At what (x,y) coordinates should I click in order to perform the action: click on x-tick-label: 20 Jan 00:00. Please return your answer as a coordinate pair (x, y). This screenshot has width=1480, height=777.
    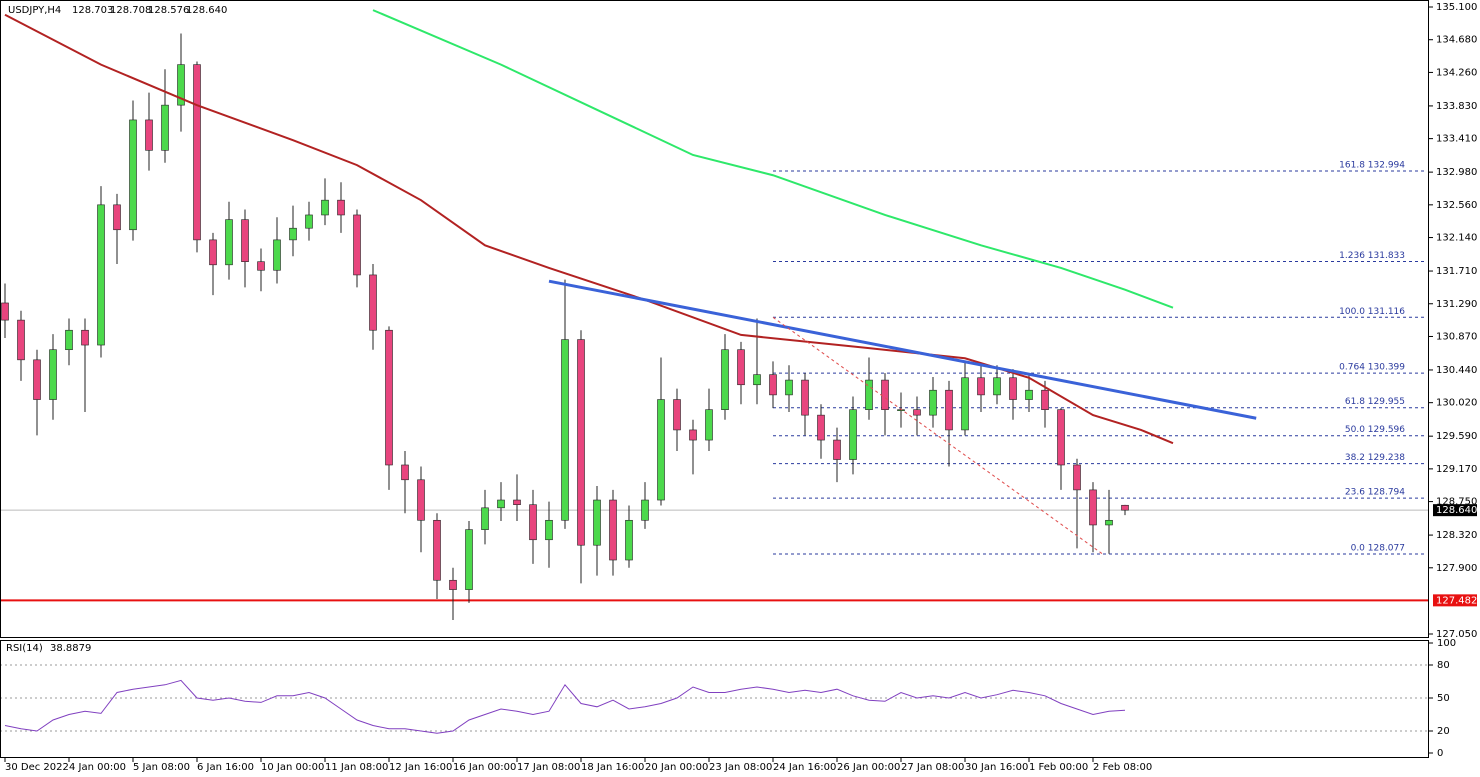
    Looking at the image, I should click on (676, 767).